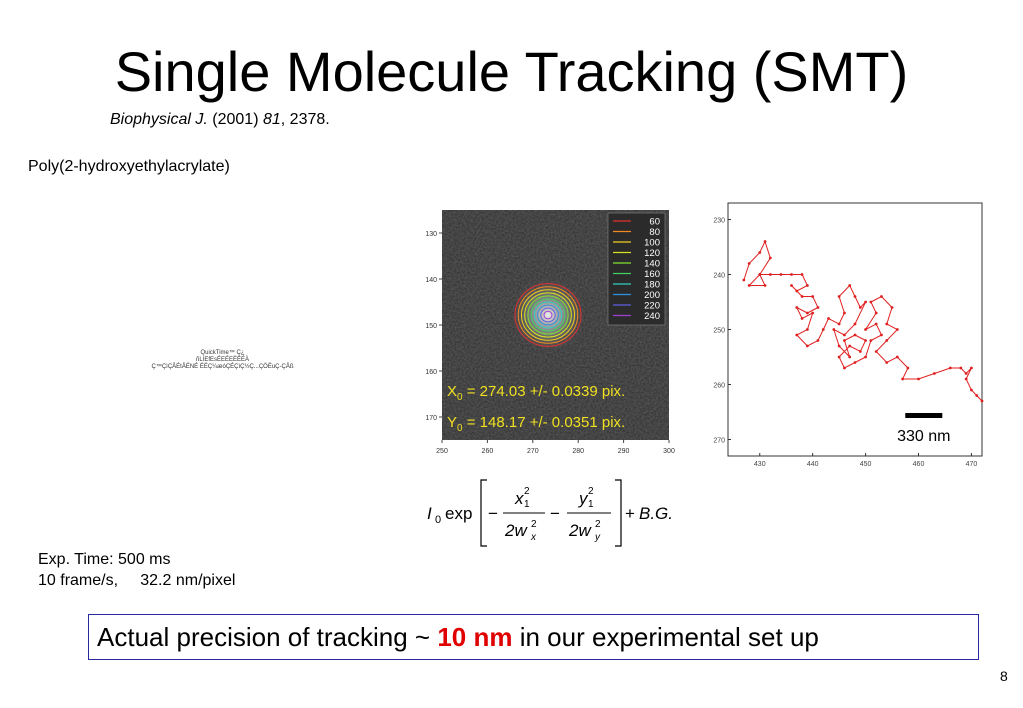  Describe the element at coordinates (534, 524) in the screenshot. I see `eq-wx-sup: 2` at that location.